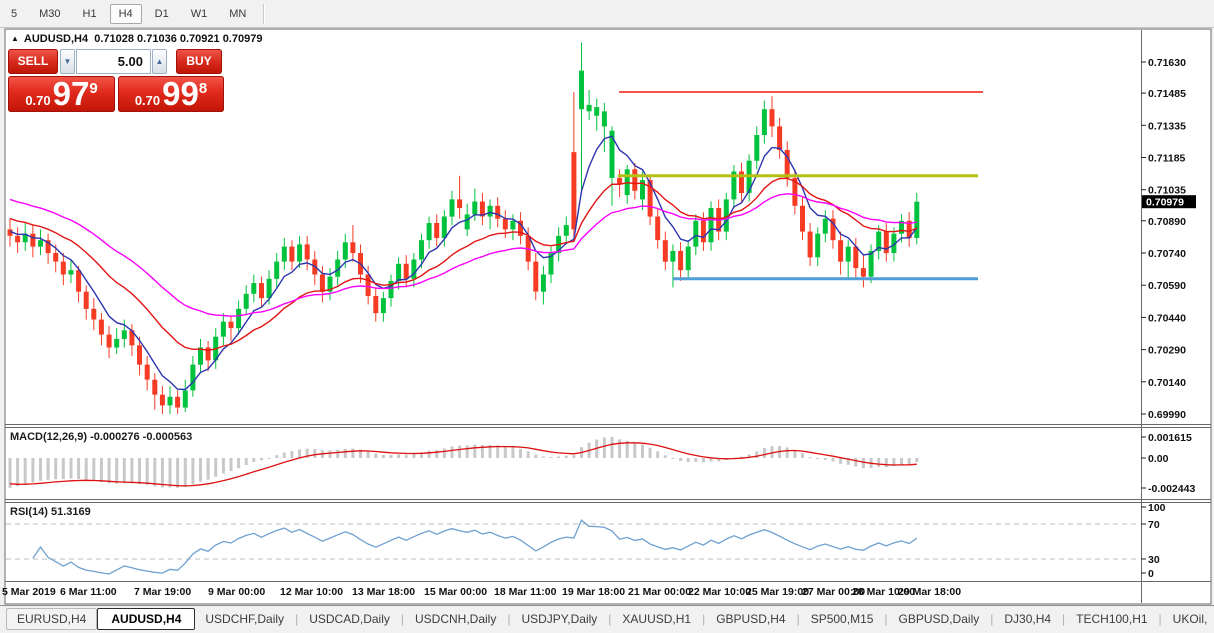  I want to click on toolbar-separator, so click(264, 13).